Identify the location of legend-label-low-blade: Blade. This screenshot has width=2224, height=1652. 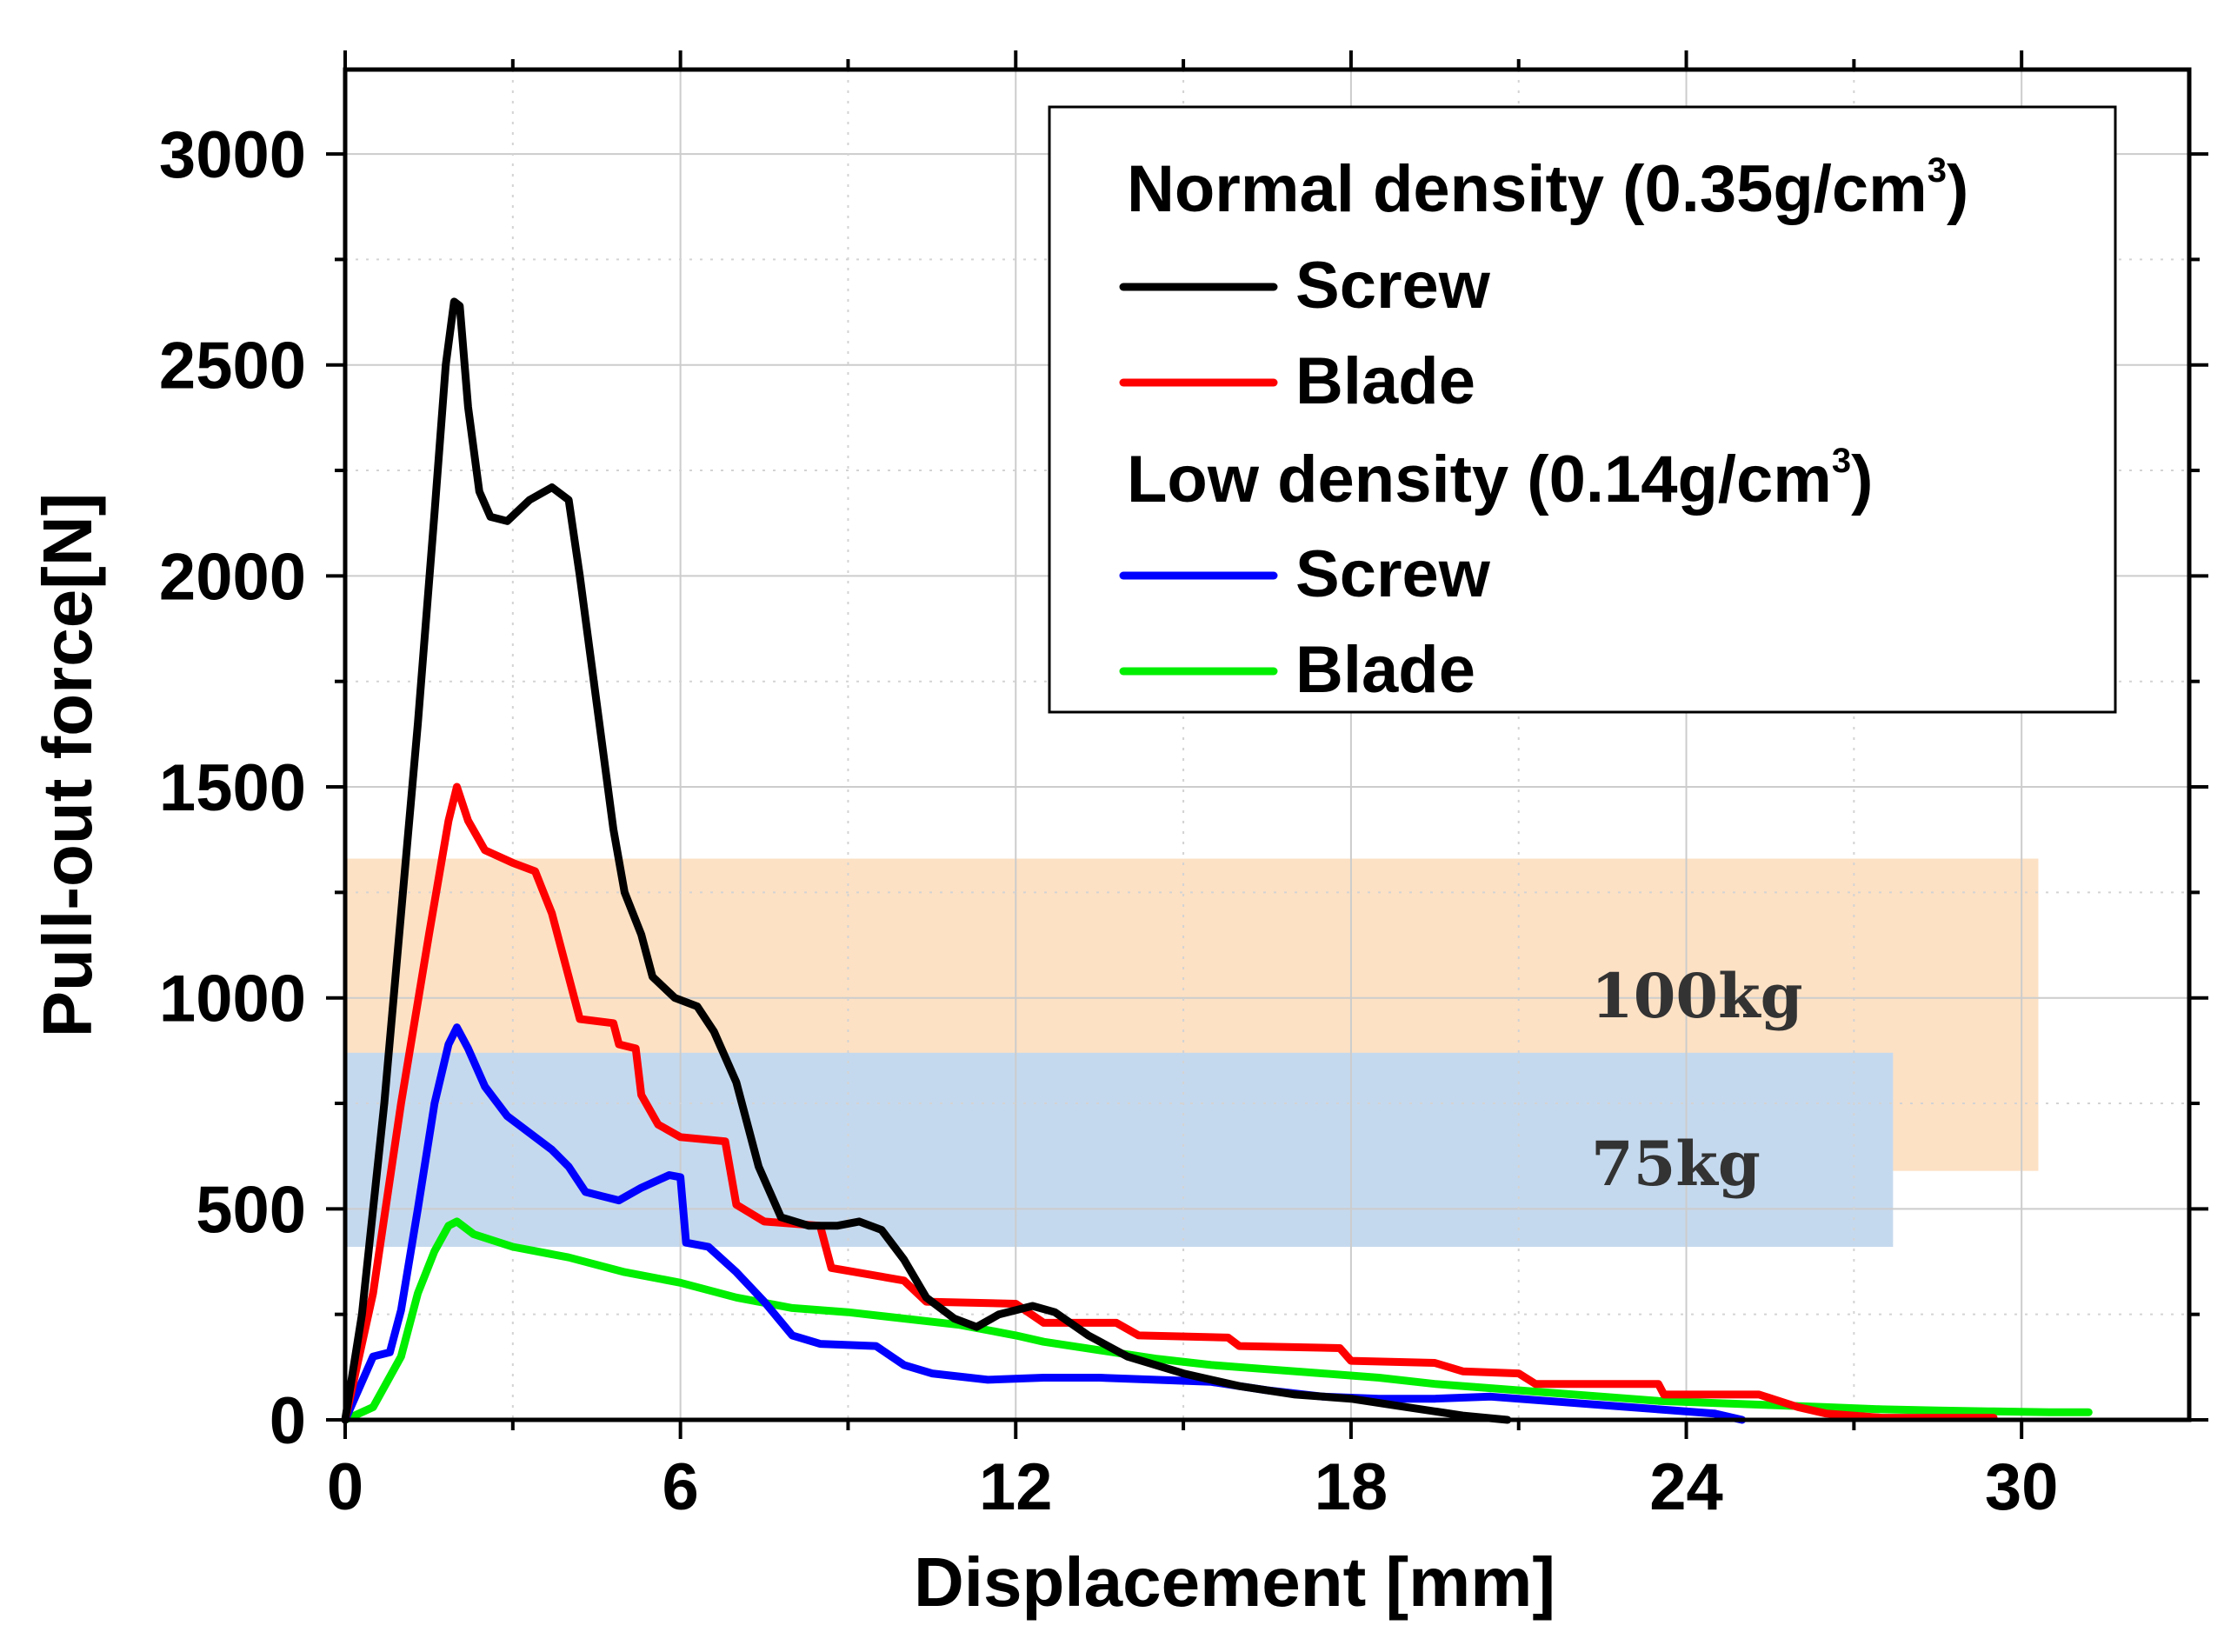
(1385, 670).